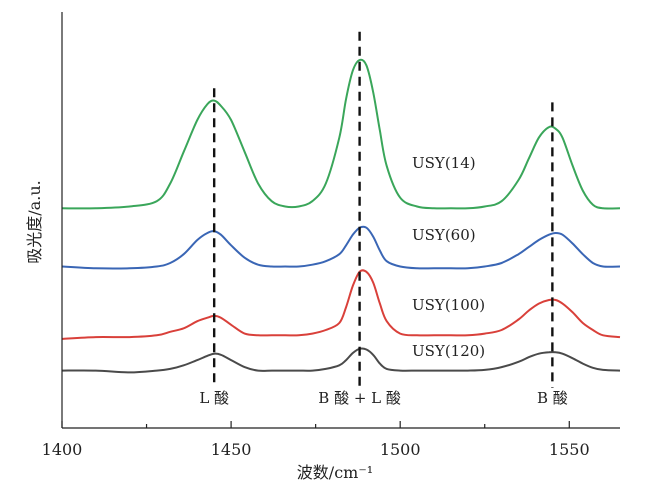 The image size is (650, 488). What do you see at coordinates (448, 351) in the screenshot?
I see `series-label: USY(120)` at bounding box center [448, 351].